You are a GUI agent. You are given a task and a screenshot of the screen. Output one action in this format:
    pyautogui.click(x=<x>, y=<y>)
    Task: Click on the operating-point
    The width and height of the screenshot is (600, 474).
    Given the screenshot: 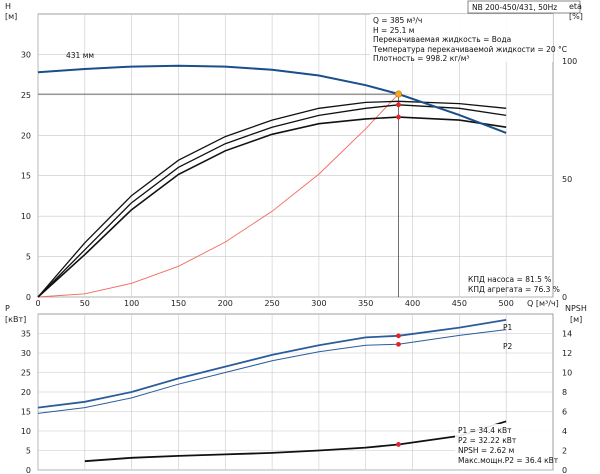 What is the action you would take?
    pyautogui.click(x=398, y=94)
    